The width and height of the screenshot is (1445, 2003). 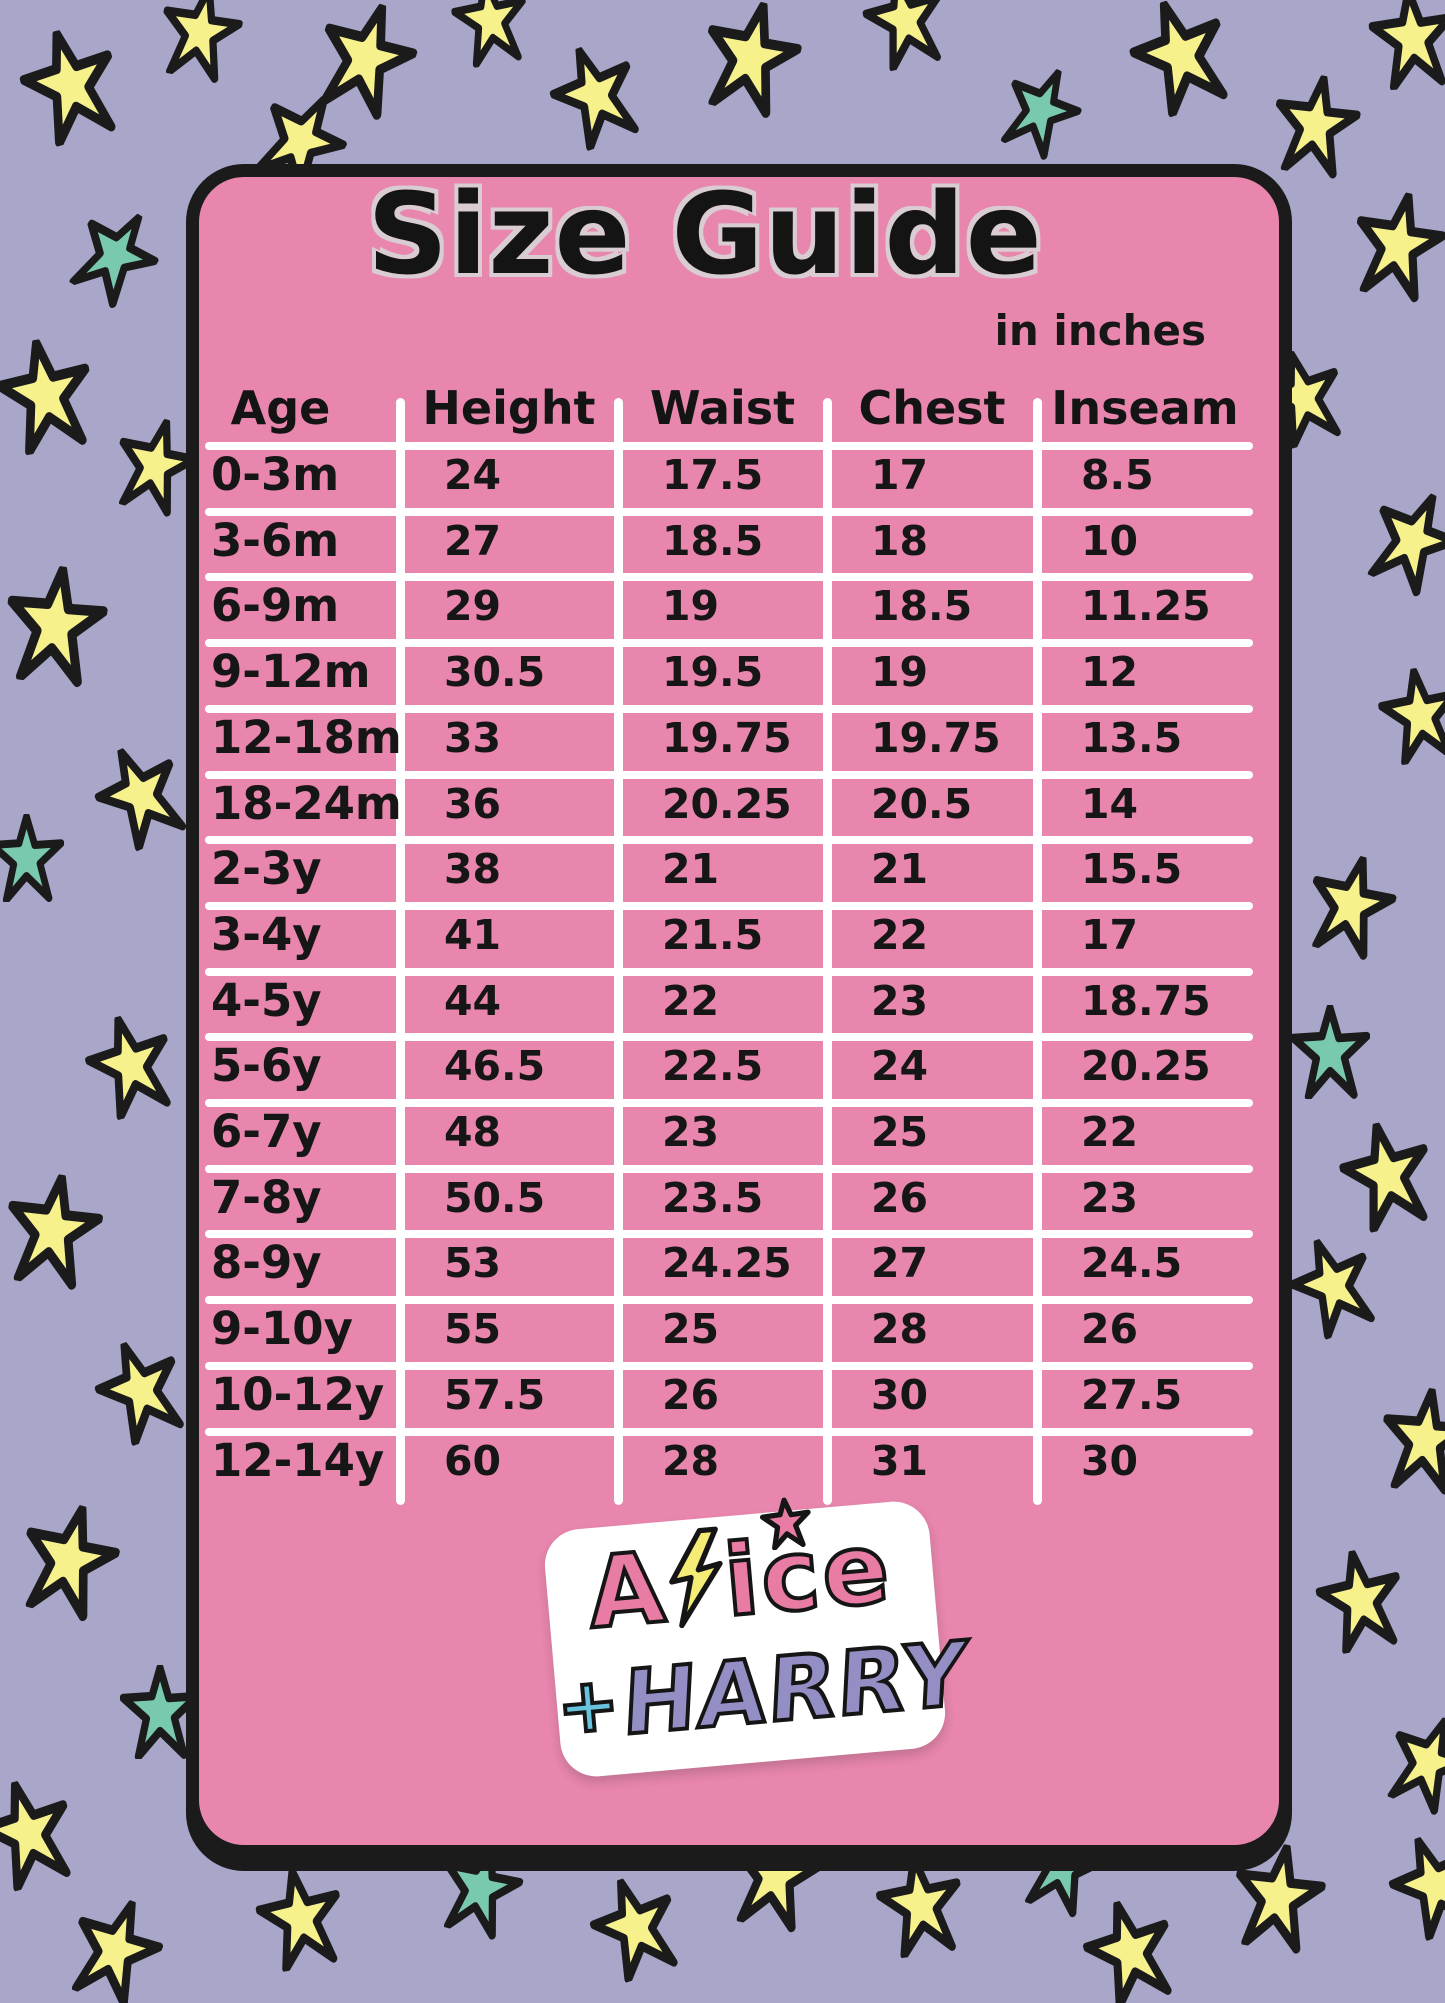 I want to click on brand-sticker: A ice +HARRY, so click(x=757, y=1638).